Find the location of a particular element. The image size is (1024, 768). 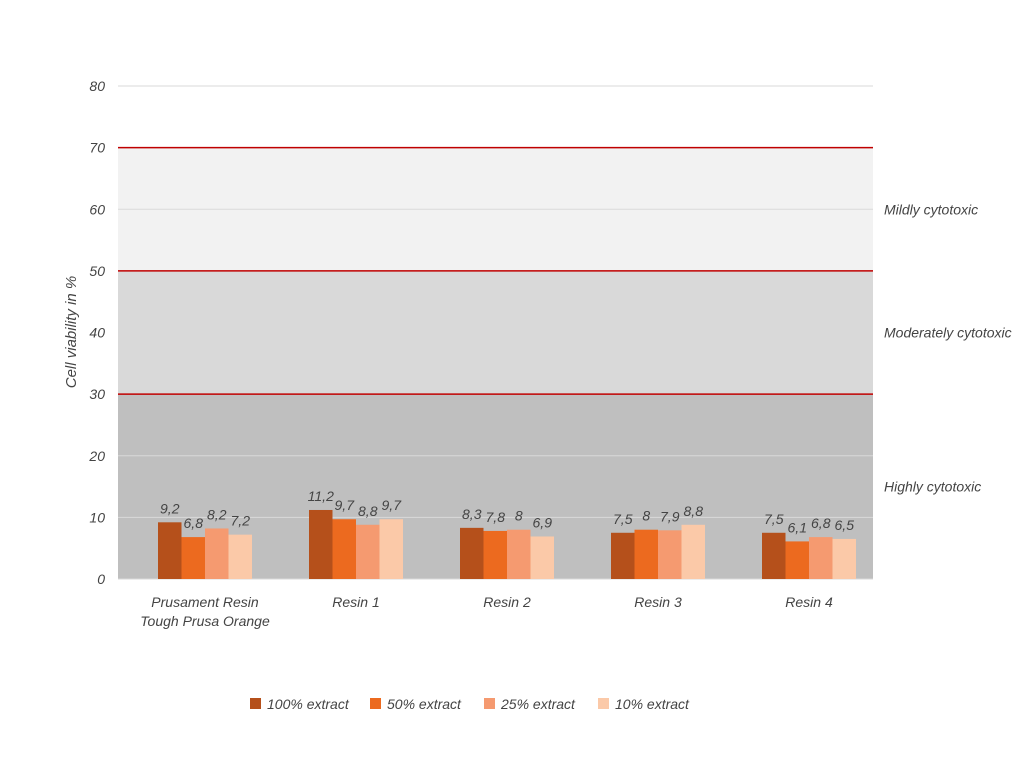

data-label-3-2: 6,9 is located at coordinates (543, 522).